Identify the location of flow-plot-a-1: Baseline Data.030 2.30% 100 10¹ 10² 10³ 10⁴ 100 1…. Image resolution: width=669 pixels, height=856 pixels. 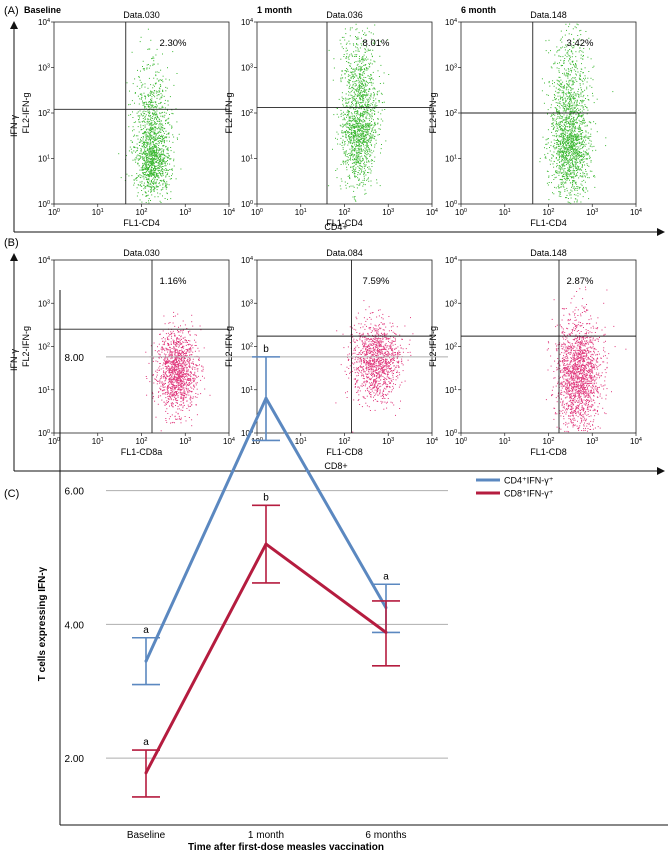
(128, 116).